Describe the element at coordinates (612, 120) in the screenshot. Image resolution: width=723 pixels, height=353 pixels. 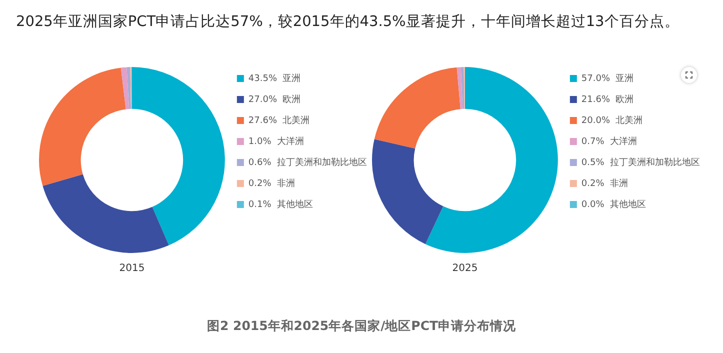
I see `legend-label: 20.0% 北美洲` at that location.